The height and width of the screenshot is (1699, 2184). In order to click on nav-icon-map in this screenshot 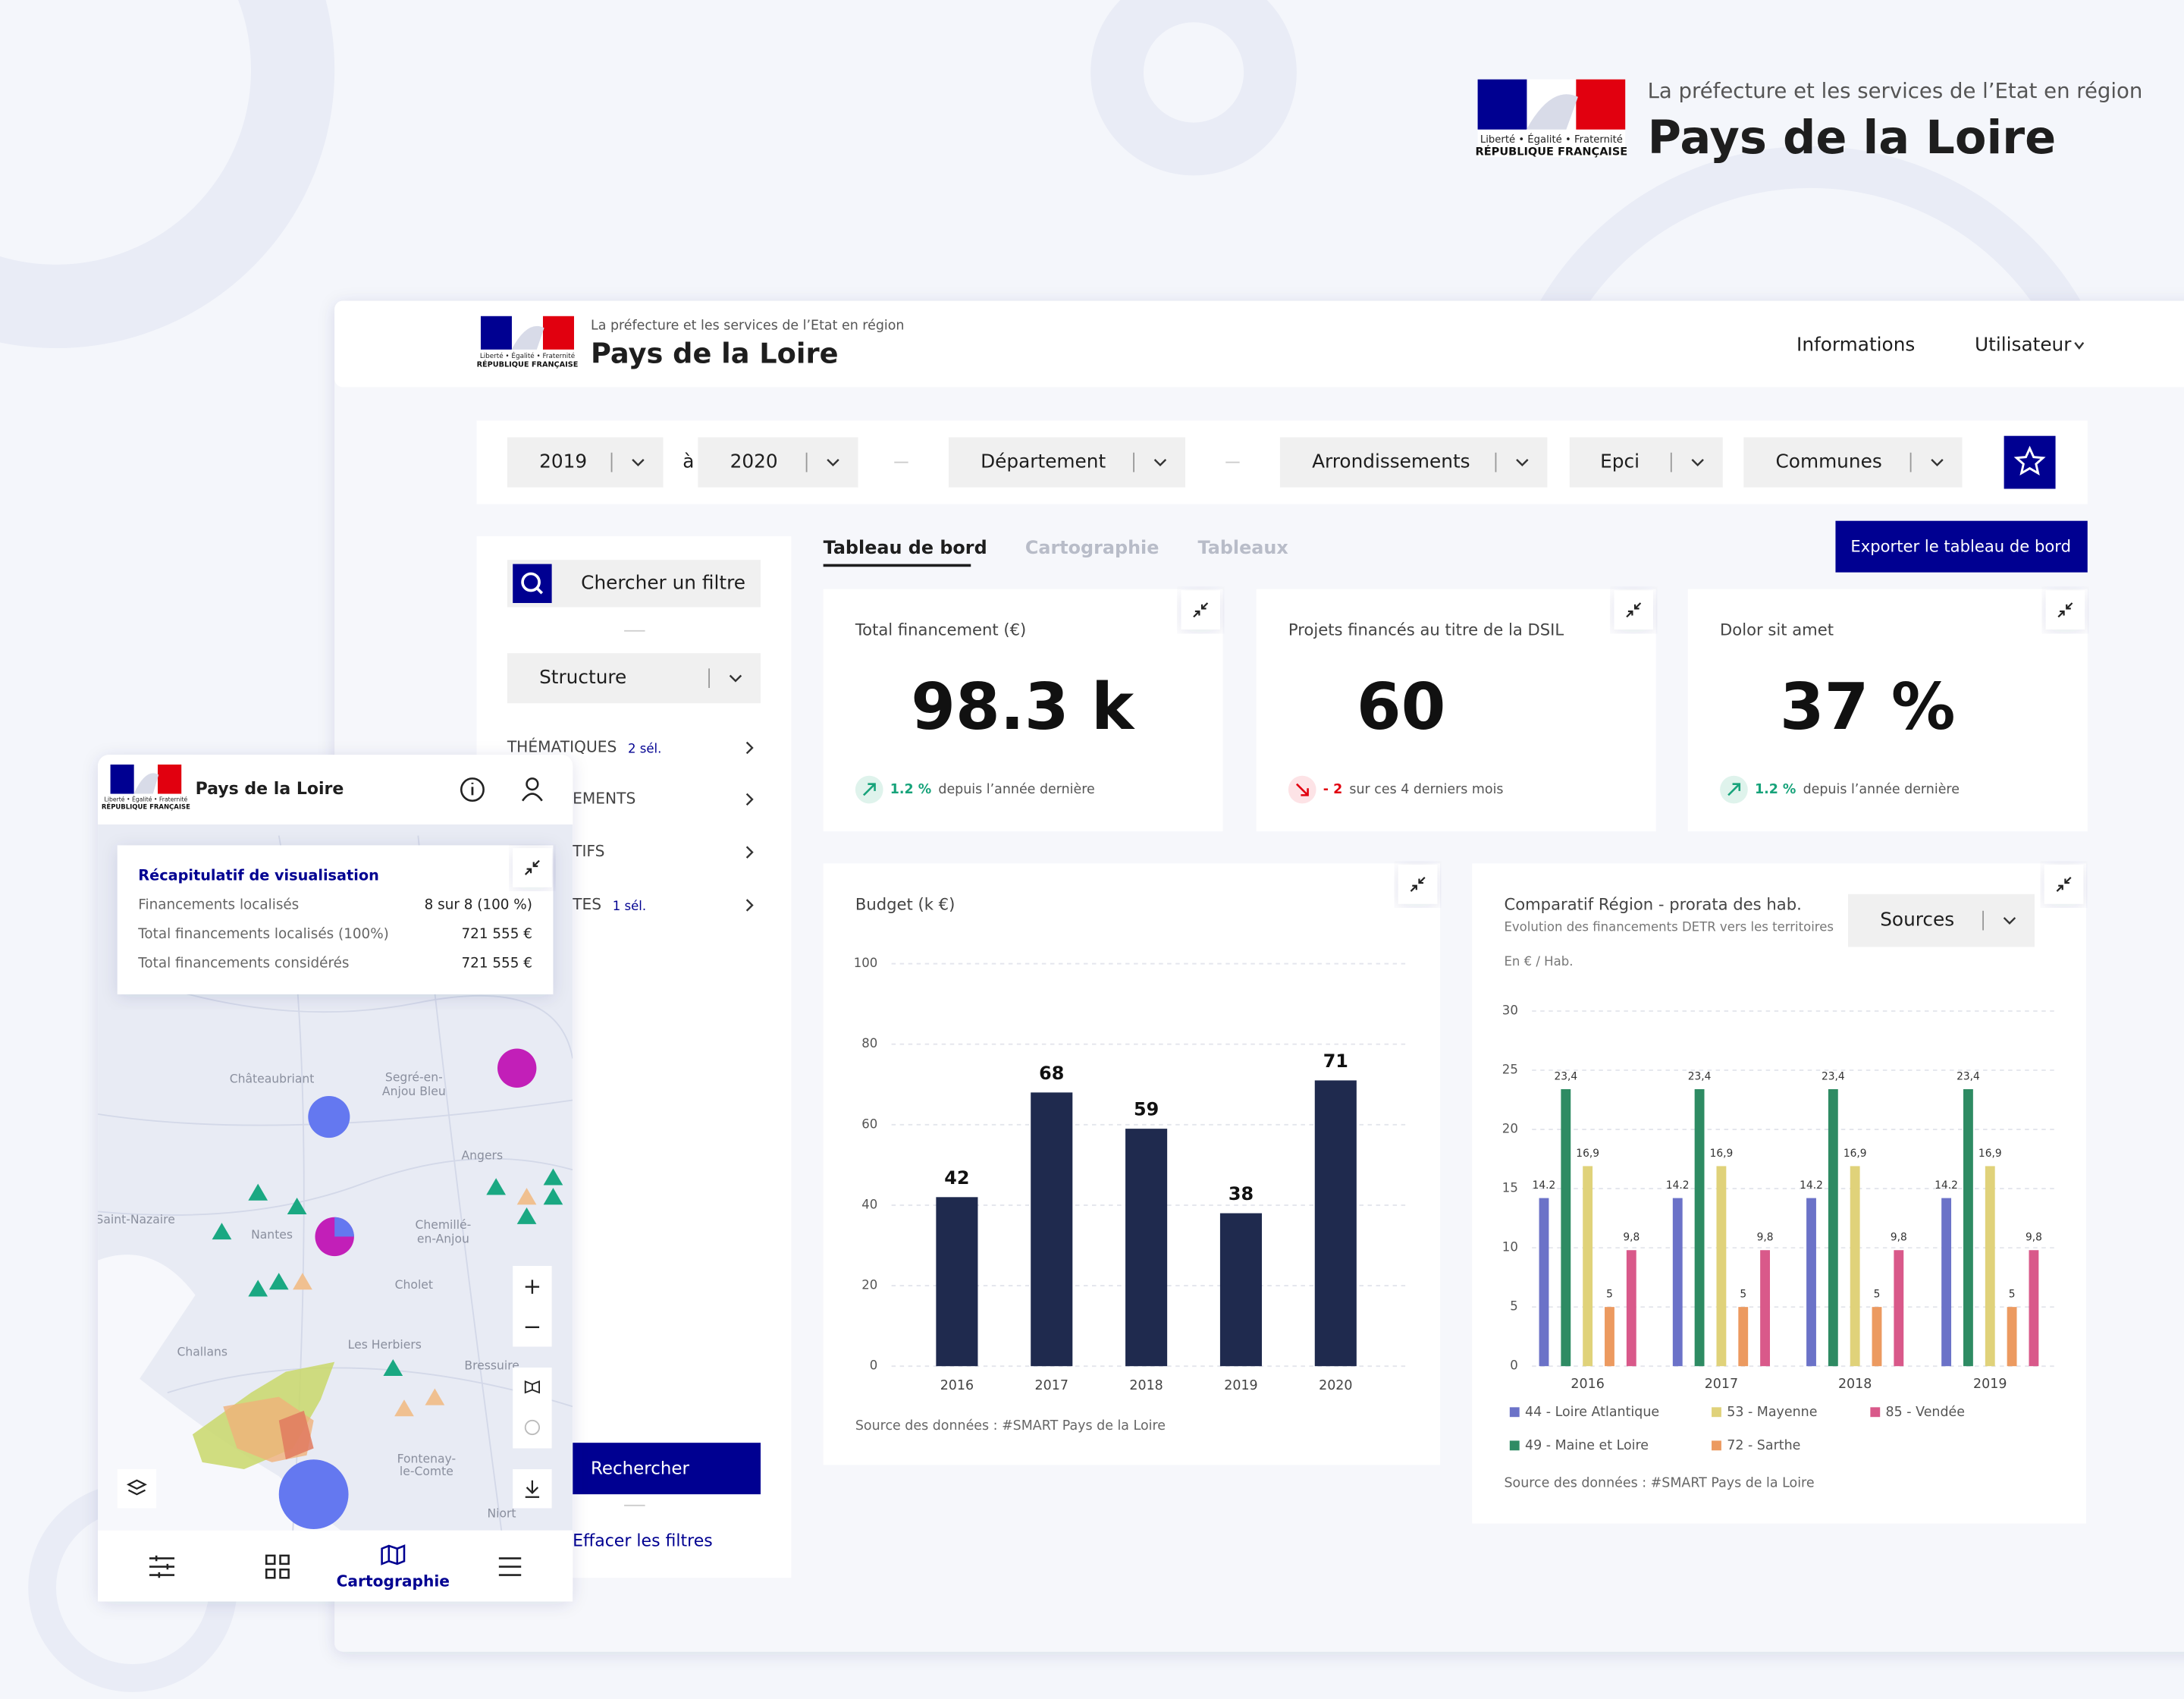, I will do `click(393, 1555)`.